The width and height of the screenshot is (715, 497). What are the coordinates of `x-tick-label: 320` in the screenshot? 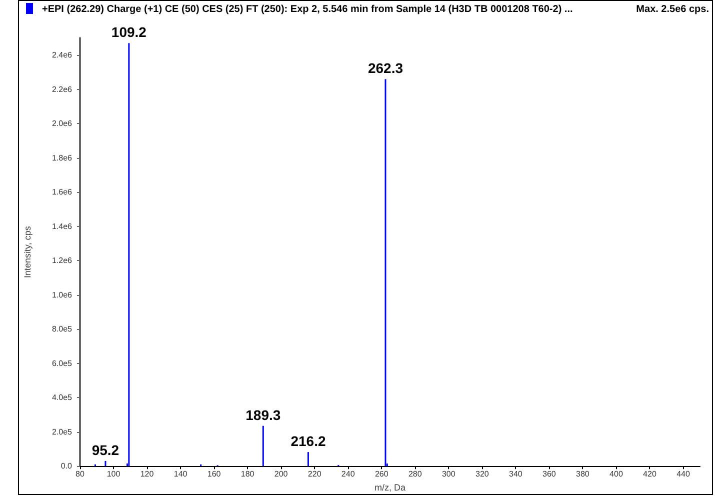 It's located at (482, 474).